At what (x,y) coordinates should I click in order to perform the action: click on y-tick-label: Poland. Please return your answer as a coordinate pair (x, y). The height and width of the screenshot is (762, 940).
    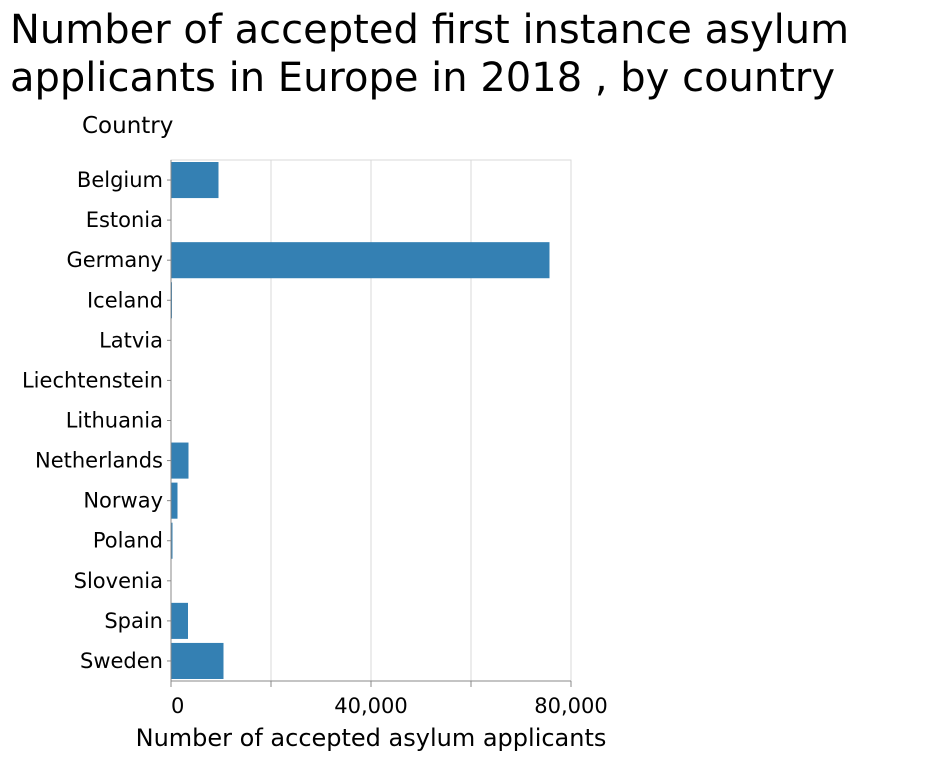
    Looking at the image, I should click on (128, 541).